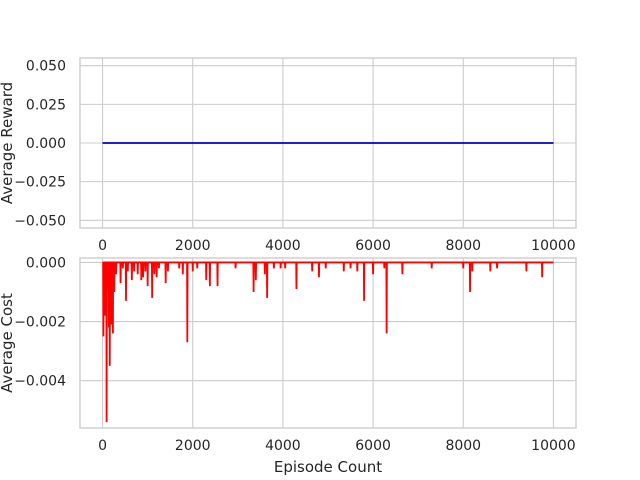  Describe the element at coordinates (283, 446) in the screenshot. I see `cost-xtick-label: 4000` at that location.